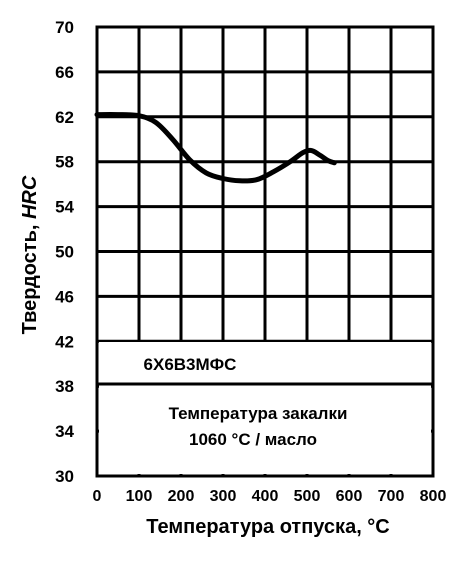 The height and width of the screenshot is (567, 460). Describe the element at coordinates (391, 496) in the screenshot. I see `x-tick-700: 700` at that location.